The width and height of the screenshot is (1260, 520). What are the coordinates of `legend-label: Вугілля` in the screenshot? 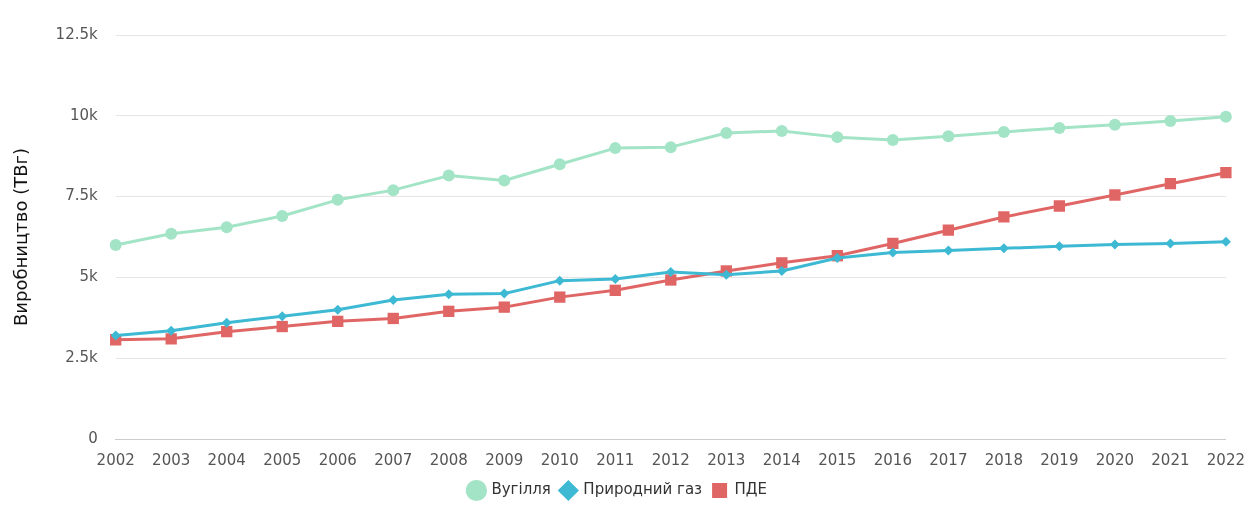 It's located at (521, 489).